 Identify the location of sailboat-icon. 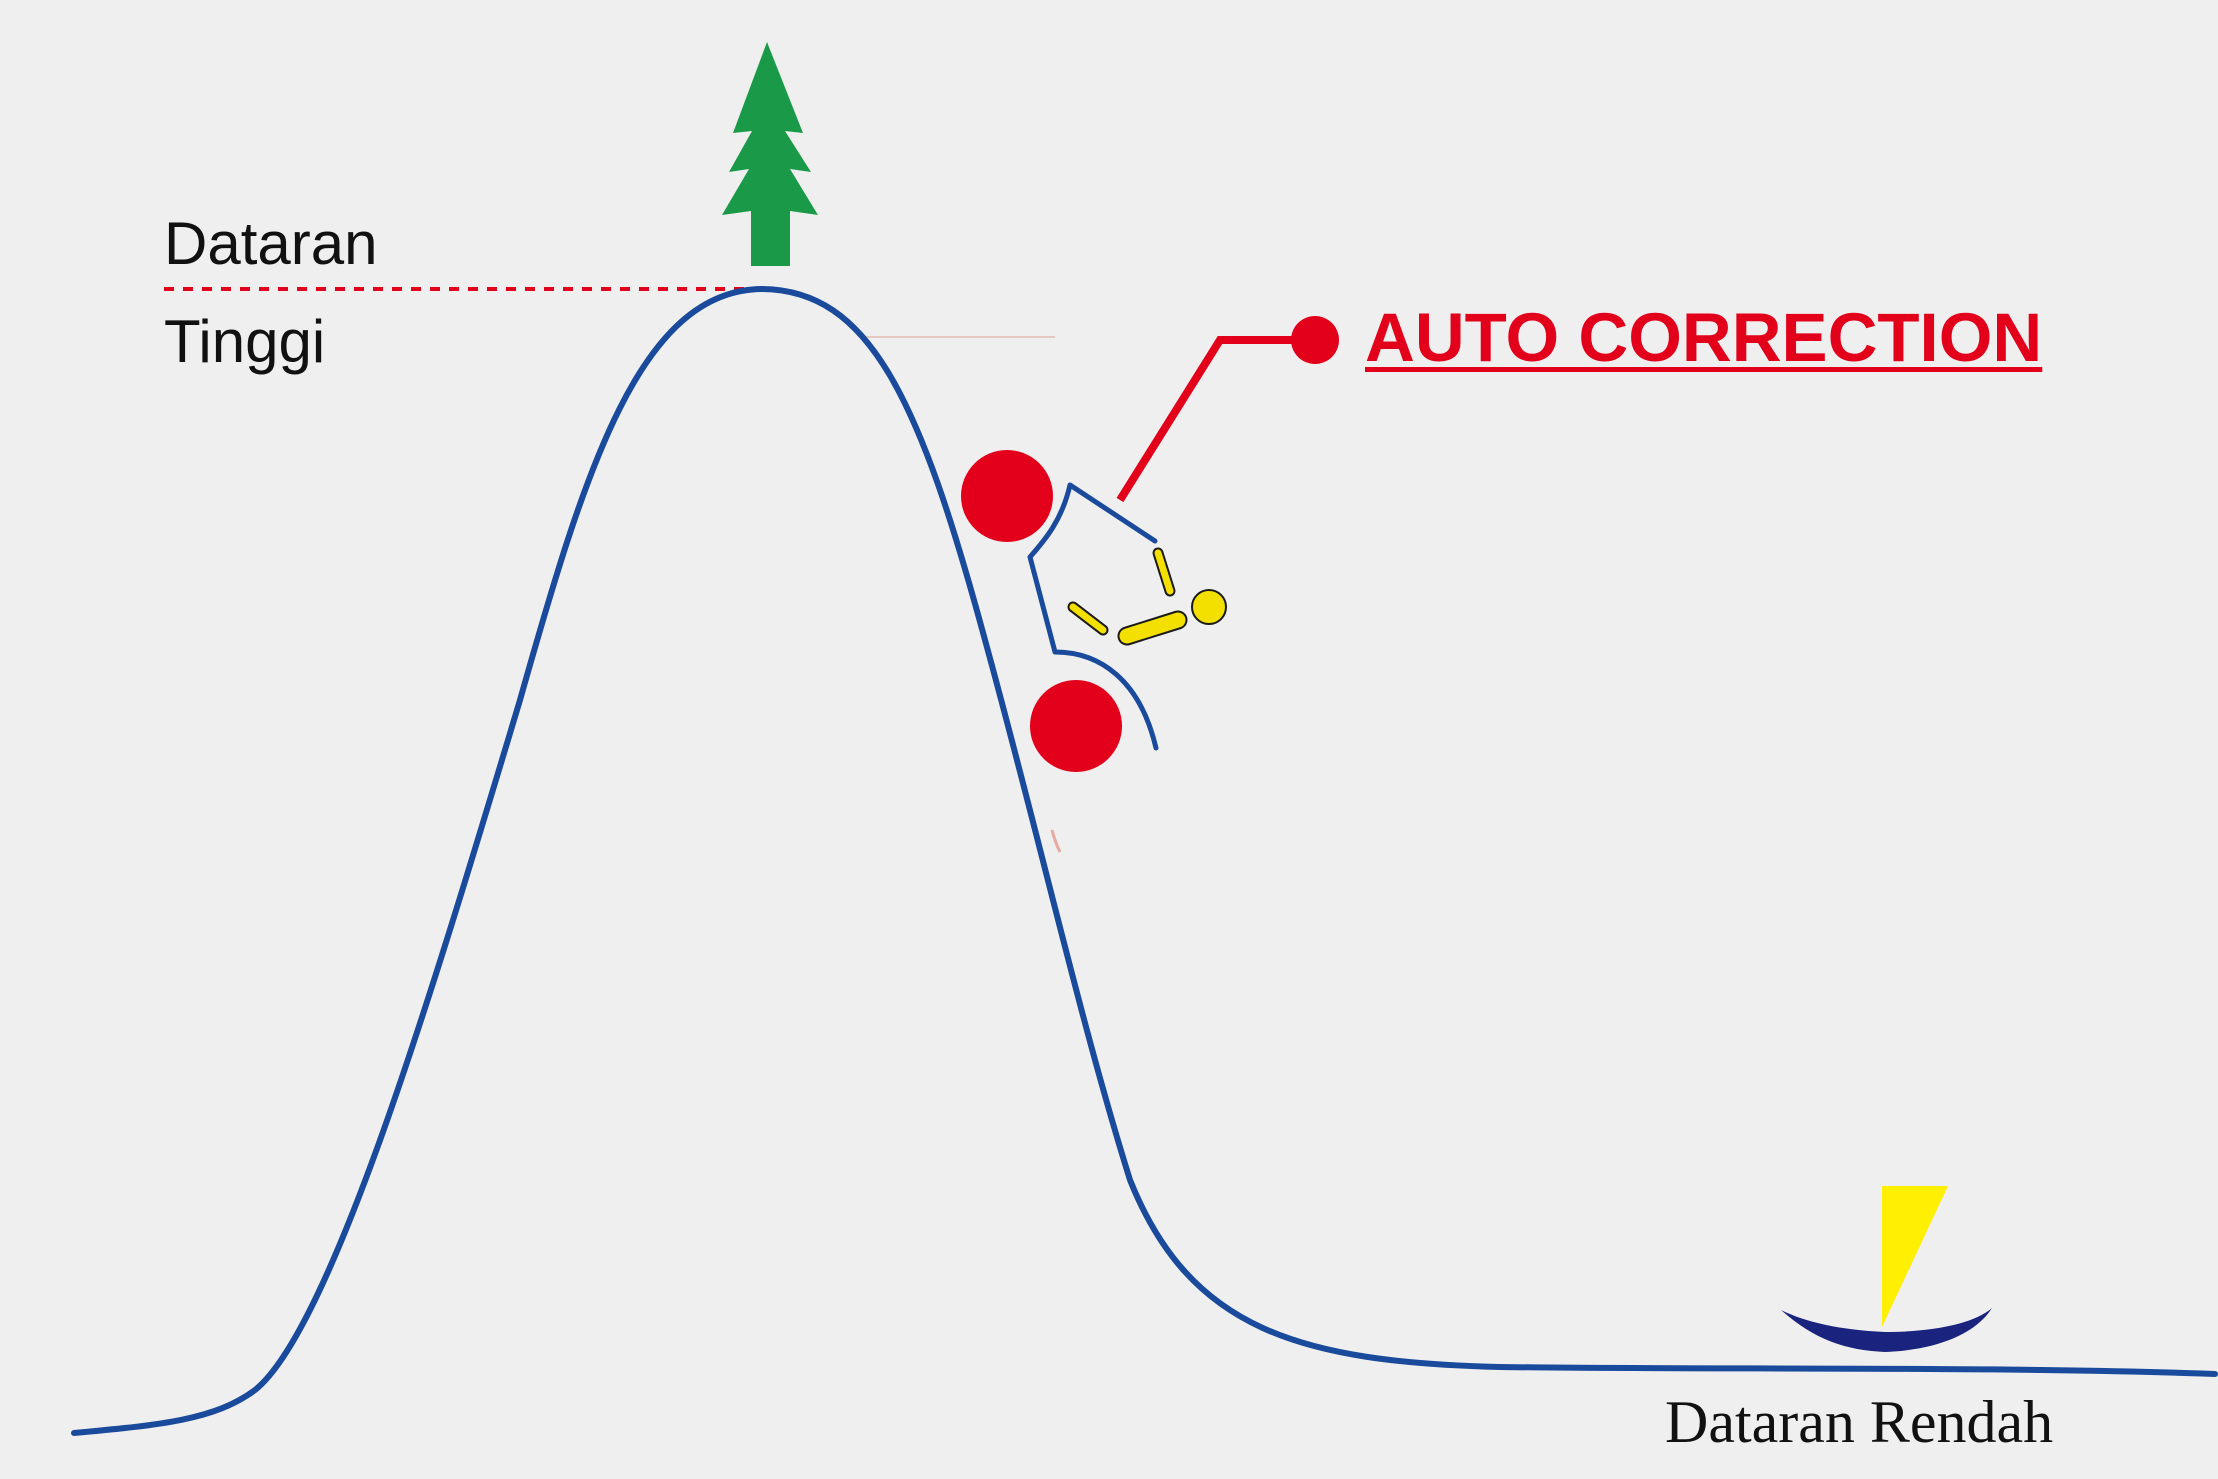
(1886, 1269).